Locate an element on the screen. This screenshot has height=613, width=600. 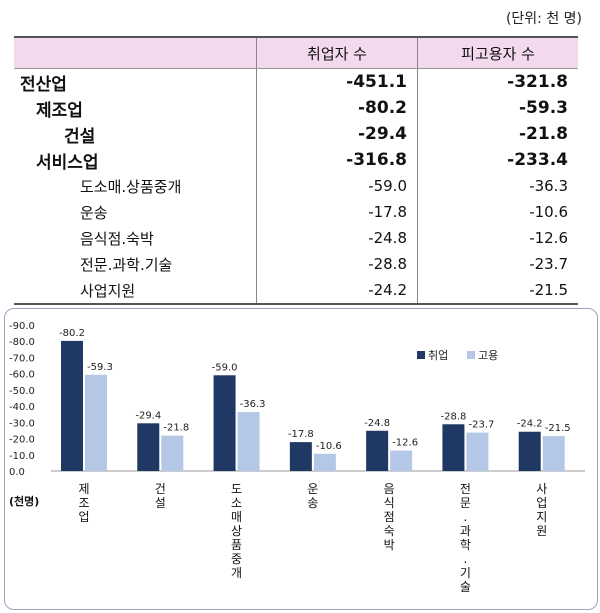
header-employees: 피고용자 수 is located at coordinates (497, 52).